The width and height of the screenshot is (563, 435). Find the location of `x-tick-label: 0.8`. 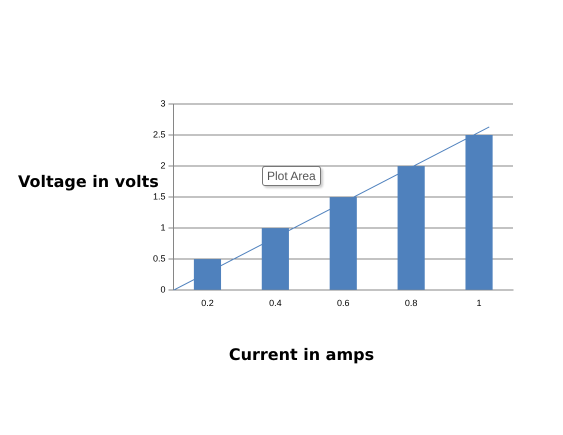

x-tick-label: 0.8 is located at coordinates (411, 303).